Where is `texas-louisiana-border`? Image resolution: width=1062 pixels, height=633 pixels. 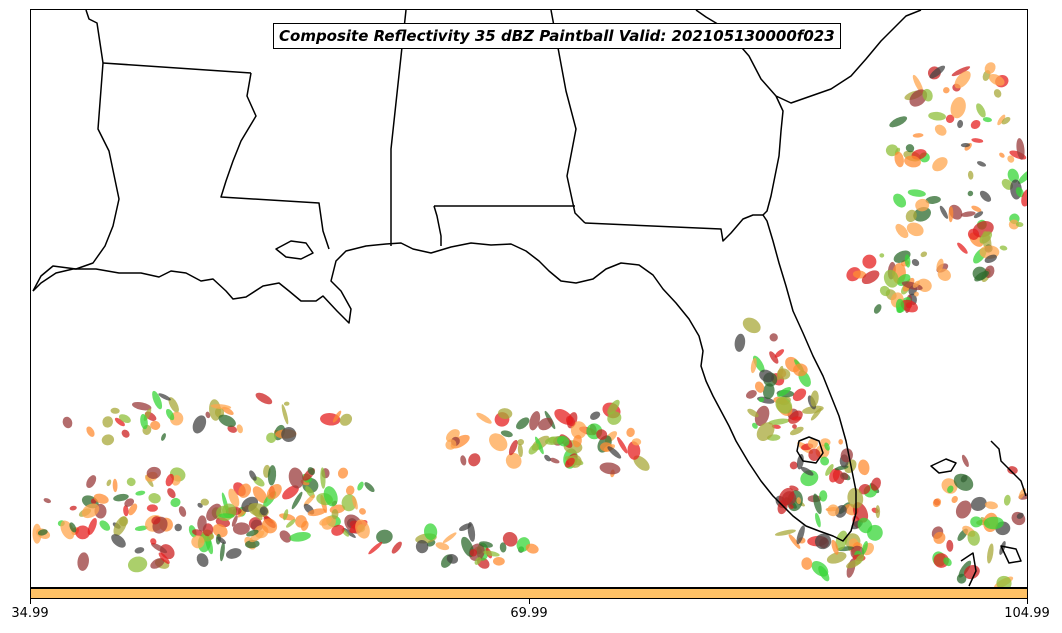
texas-louisiana-border is located at coordinates (76, 151).